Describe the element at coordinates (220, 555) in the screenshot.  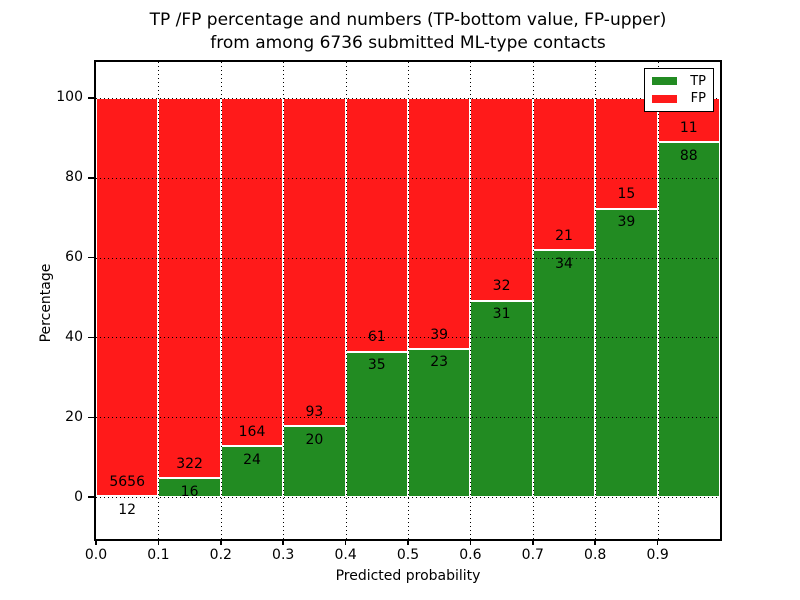
I see `x-tick-label: 0.2` at that location.